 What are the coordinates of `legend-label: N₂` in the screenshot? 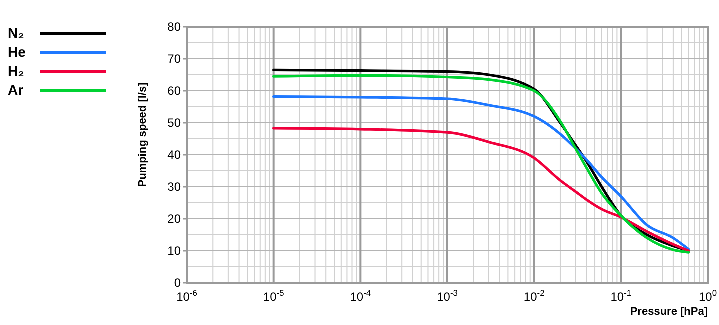 It's located at (16, 33).